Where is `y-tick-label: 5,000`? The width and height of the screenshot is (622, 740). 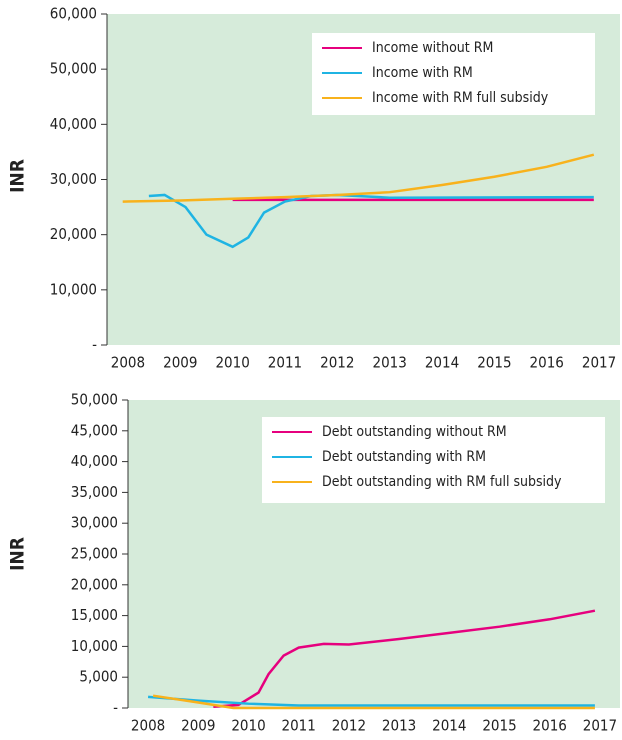
y-tick-label: 5,000 is located at coordinates (98, 677).